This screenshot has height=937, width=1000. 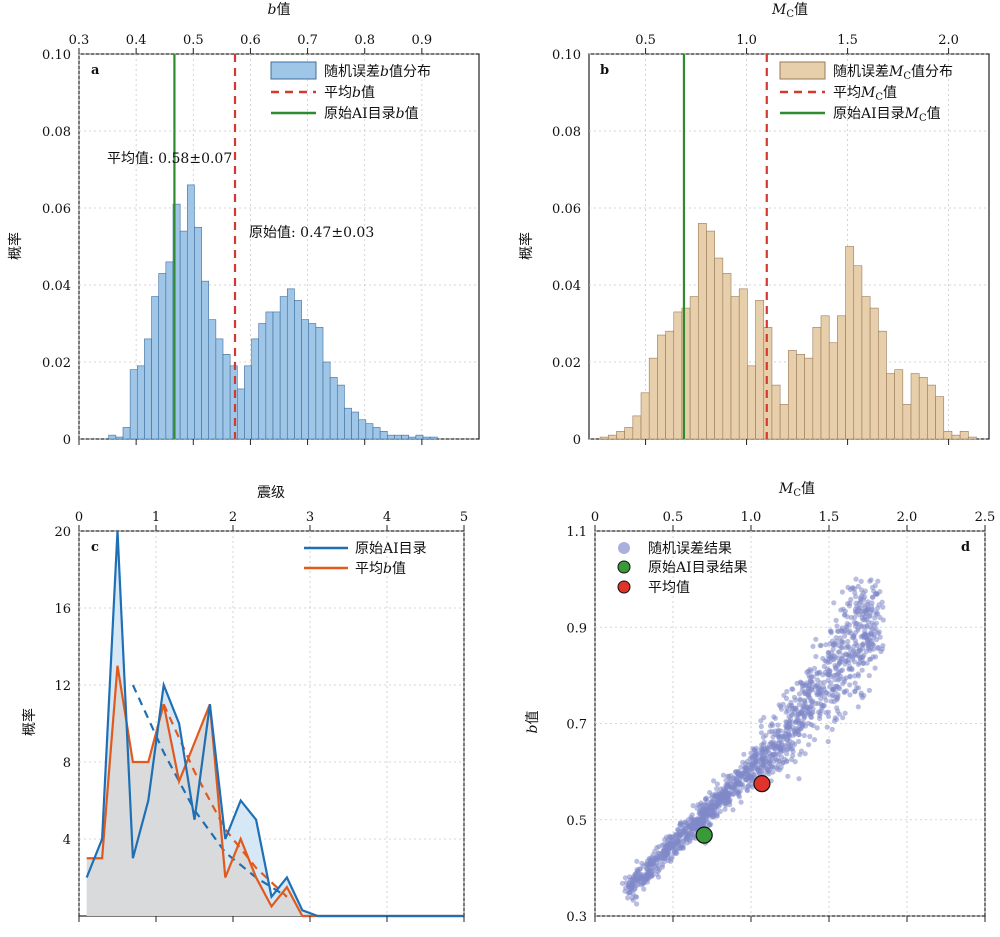 What do you see at coordinates (62, 686) in the screenshot?
I see `y-tick-label: 12` at bounding box center [62, 686].